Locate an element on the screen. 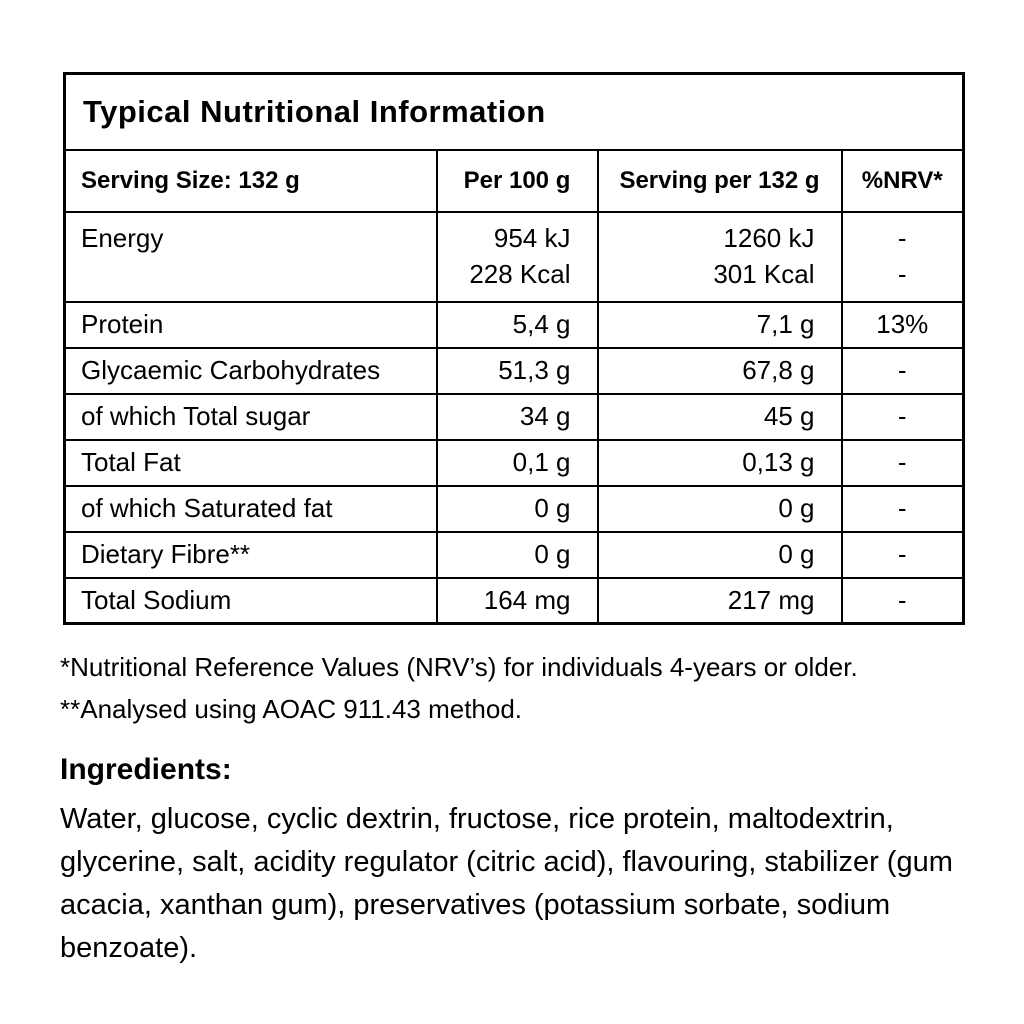 This screenshot has width=1024, height=1024. table-title-row: Typical Nutritional Information is located at coordinates (514, 111).